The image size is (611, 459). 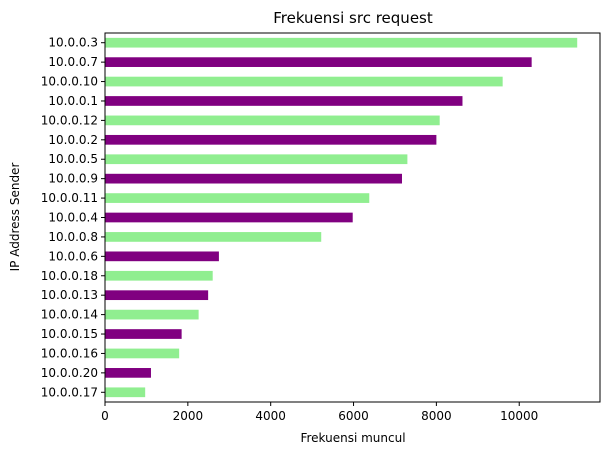 I want to click on y-tick-label: 10.0.0.20, so click(x=69, y=373).